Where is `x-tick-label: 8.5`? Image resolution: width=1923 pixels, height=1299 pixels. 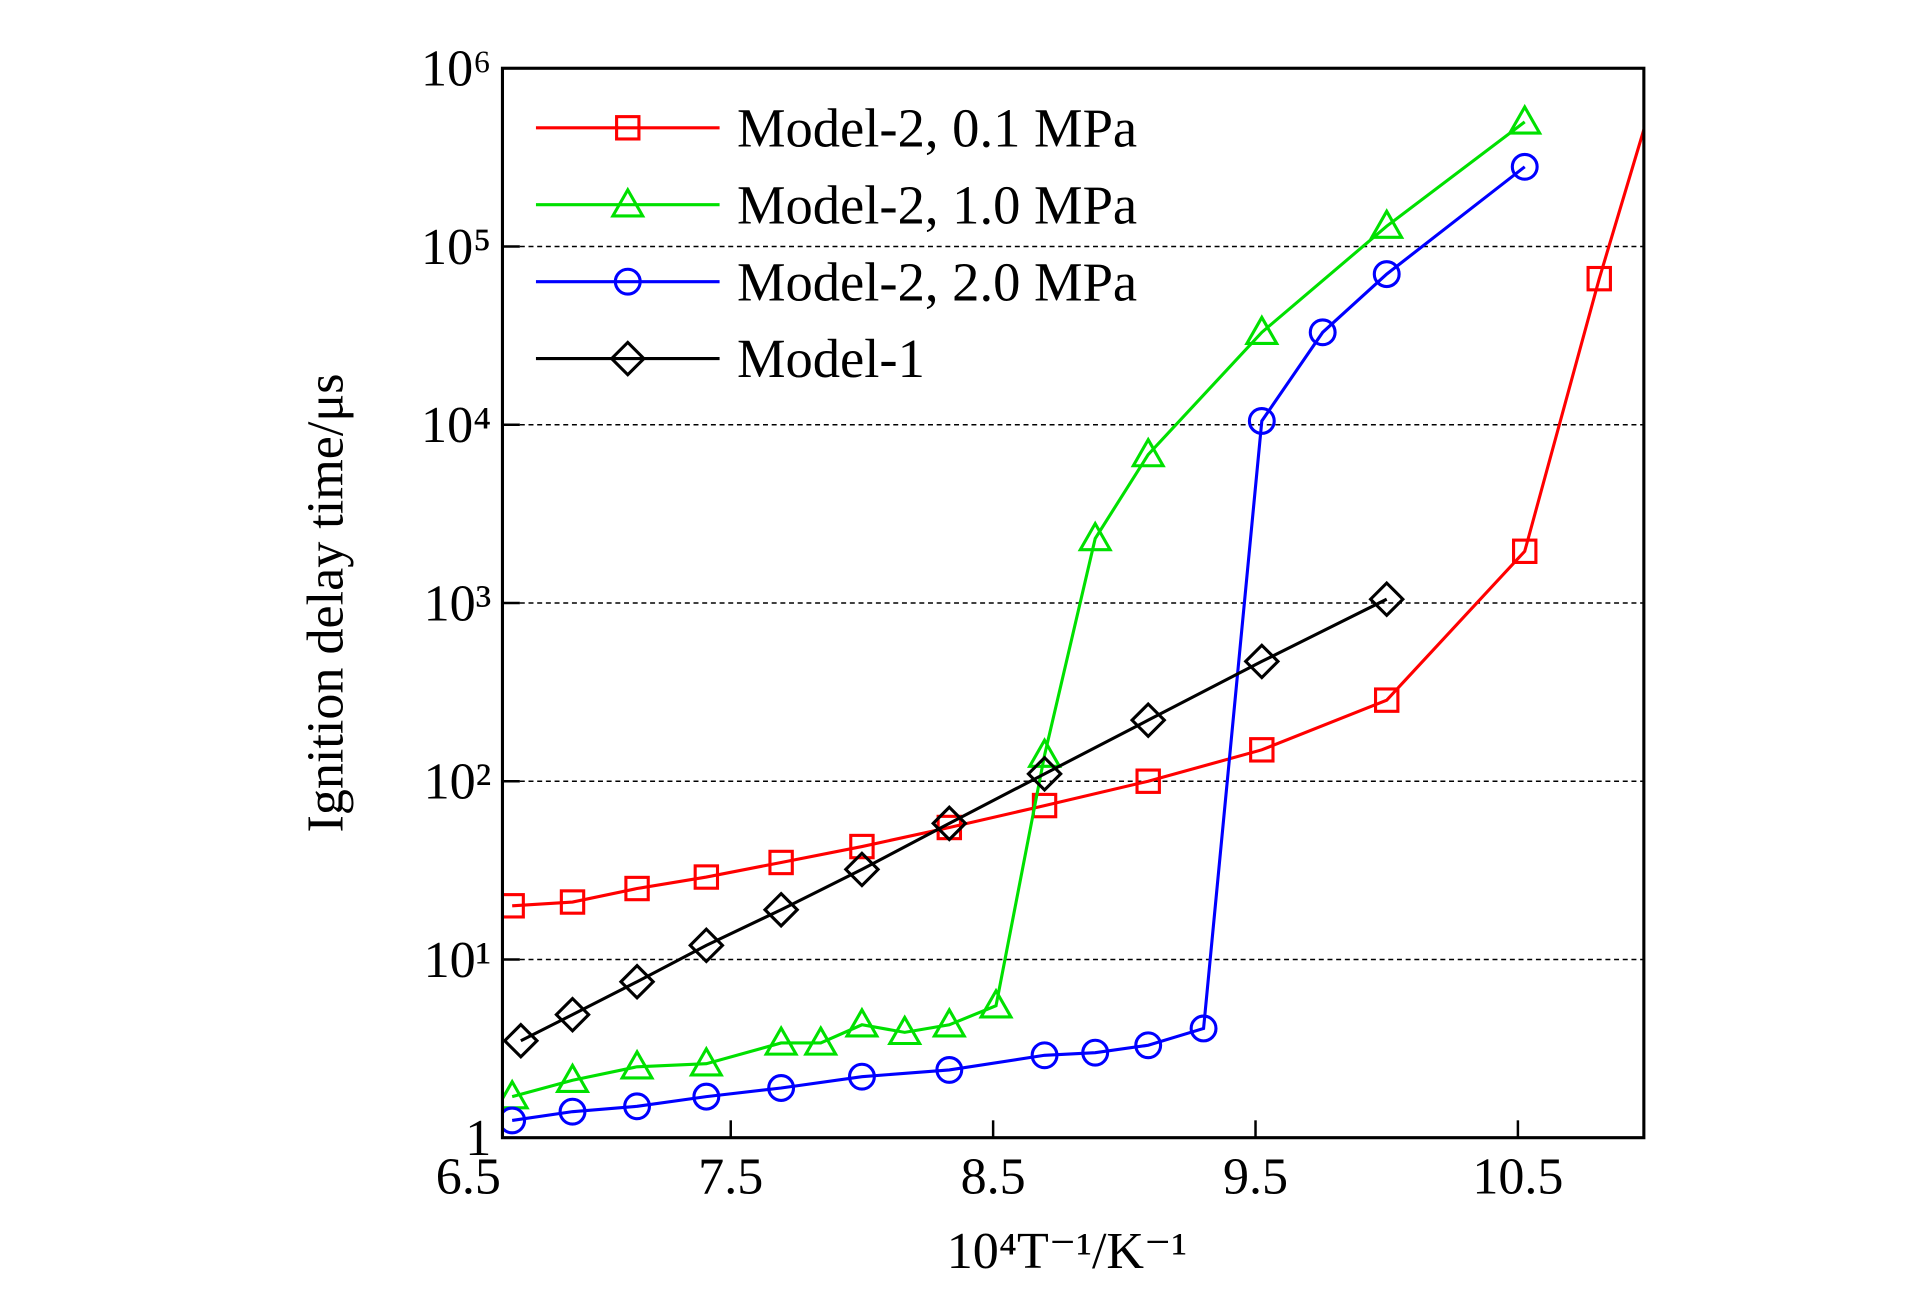
x-tick-label: 8.5 is located at coordinates (993, 1177).